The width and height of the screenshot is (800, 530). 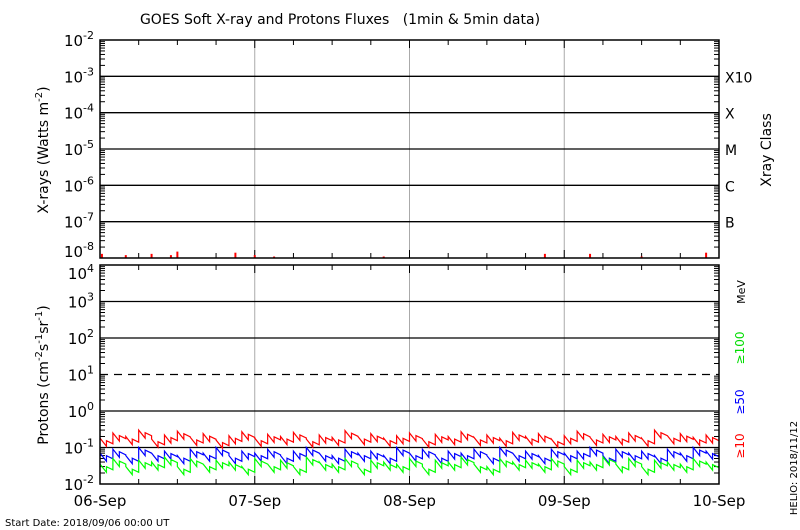 What do you see at coordinates (79, 447) in the screenshot?
I see `y-tick-label: 10⁻¹` at bounding box center [79, 447].